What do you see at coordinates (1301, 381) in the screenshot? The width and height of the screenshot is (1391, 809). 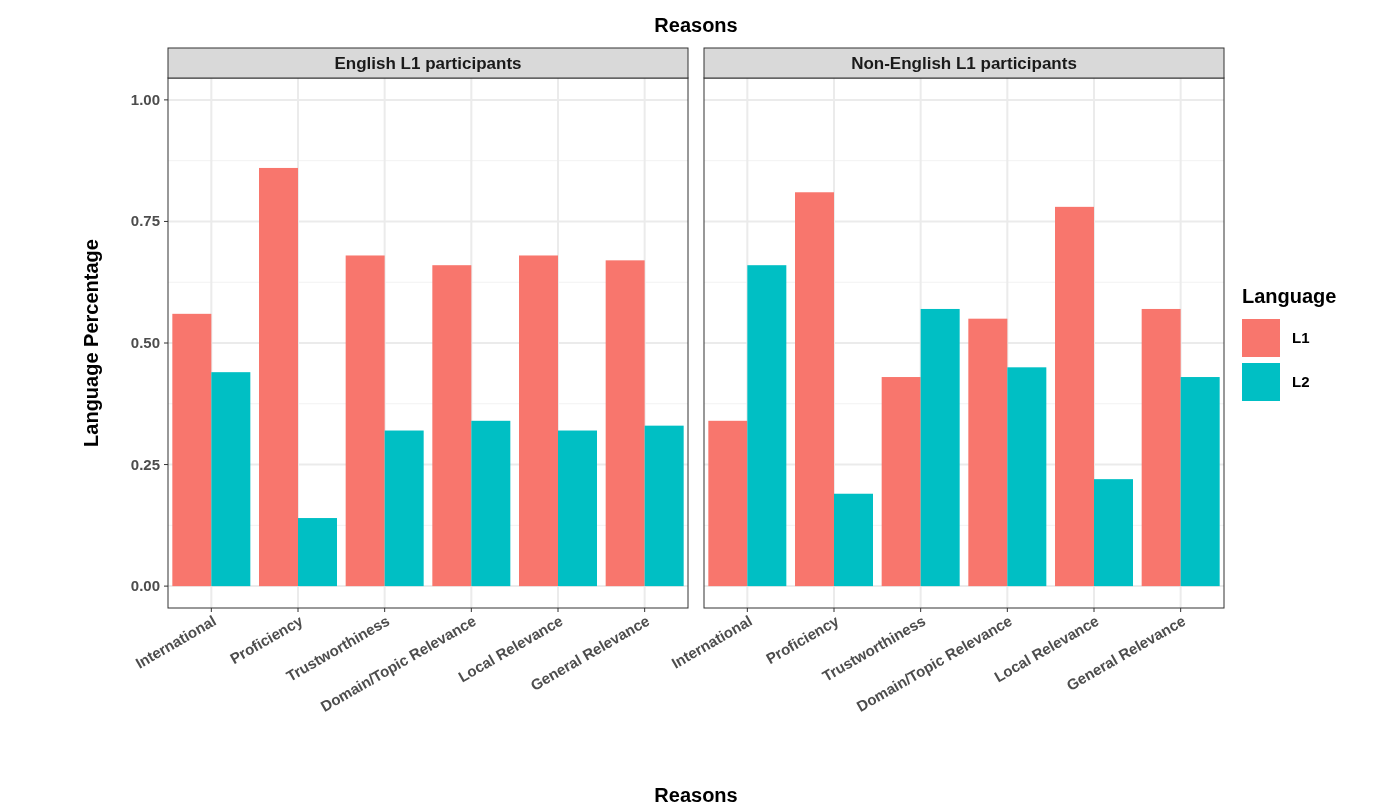 I see `text: L2` at bounding box center [1301, 381].